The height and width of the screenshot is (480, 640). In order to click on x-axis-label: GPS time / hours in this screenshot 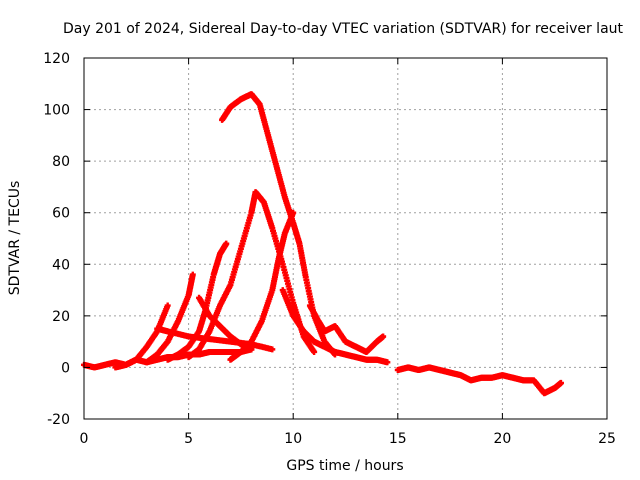, I will do `click(344, 466)`.